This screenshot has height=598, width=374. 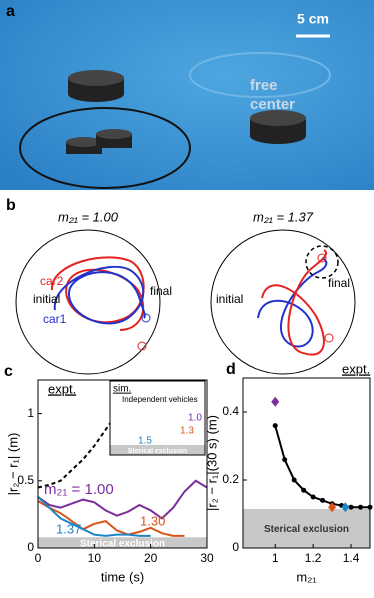 I want to click on y-tick-label: 1, so click(x=30, y=413).